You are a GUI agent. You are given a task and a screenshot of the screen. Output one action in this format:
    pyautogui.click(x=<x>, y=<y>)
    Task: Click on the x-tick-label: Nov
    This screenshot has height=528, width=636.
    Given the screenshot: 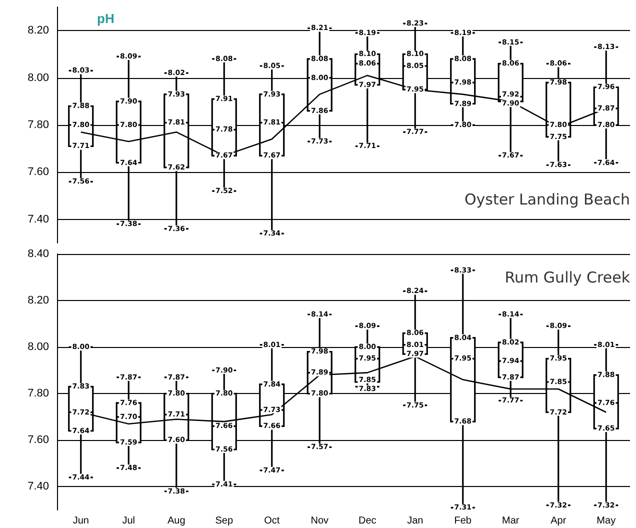 What is the action you would take?
    pyautogui.click(x=319, y=521)
    